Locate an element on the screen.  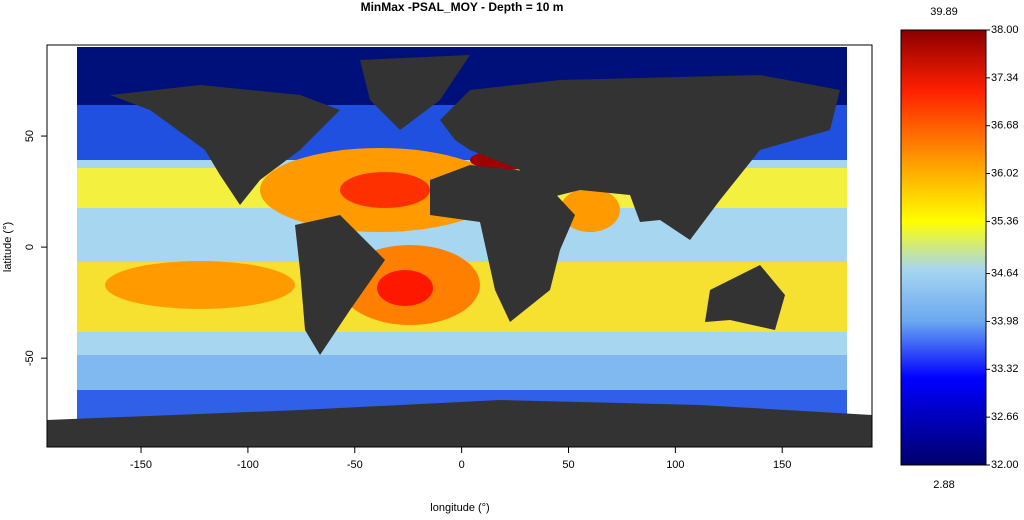
y-axis-label: latitude (°) is located at coordinates (8, 247).